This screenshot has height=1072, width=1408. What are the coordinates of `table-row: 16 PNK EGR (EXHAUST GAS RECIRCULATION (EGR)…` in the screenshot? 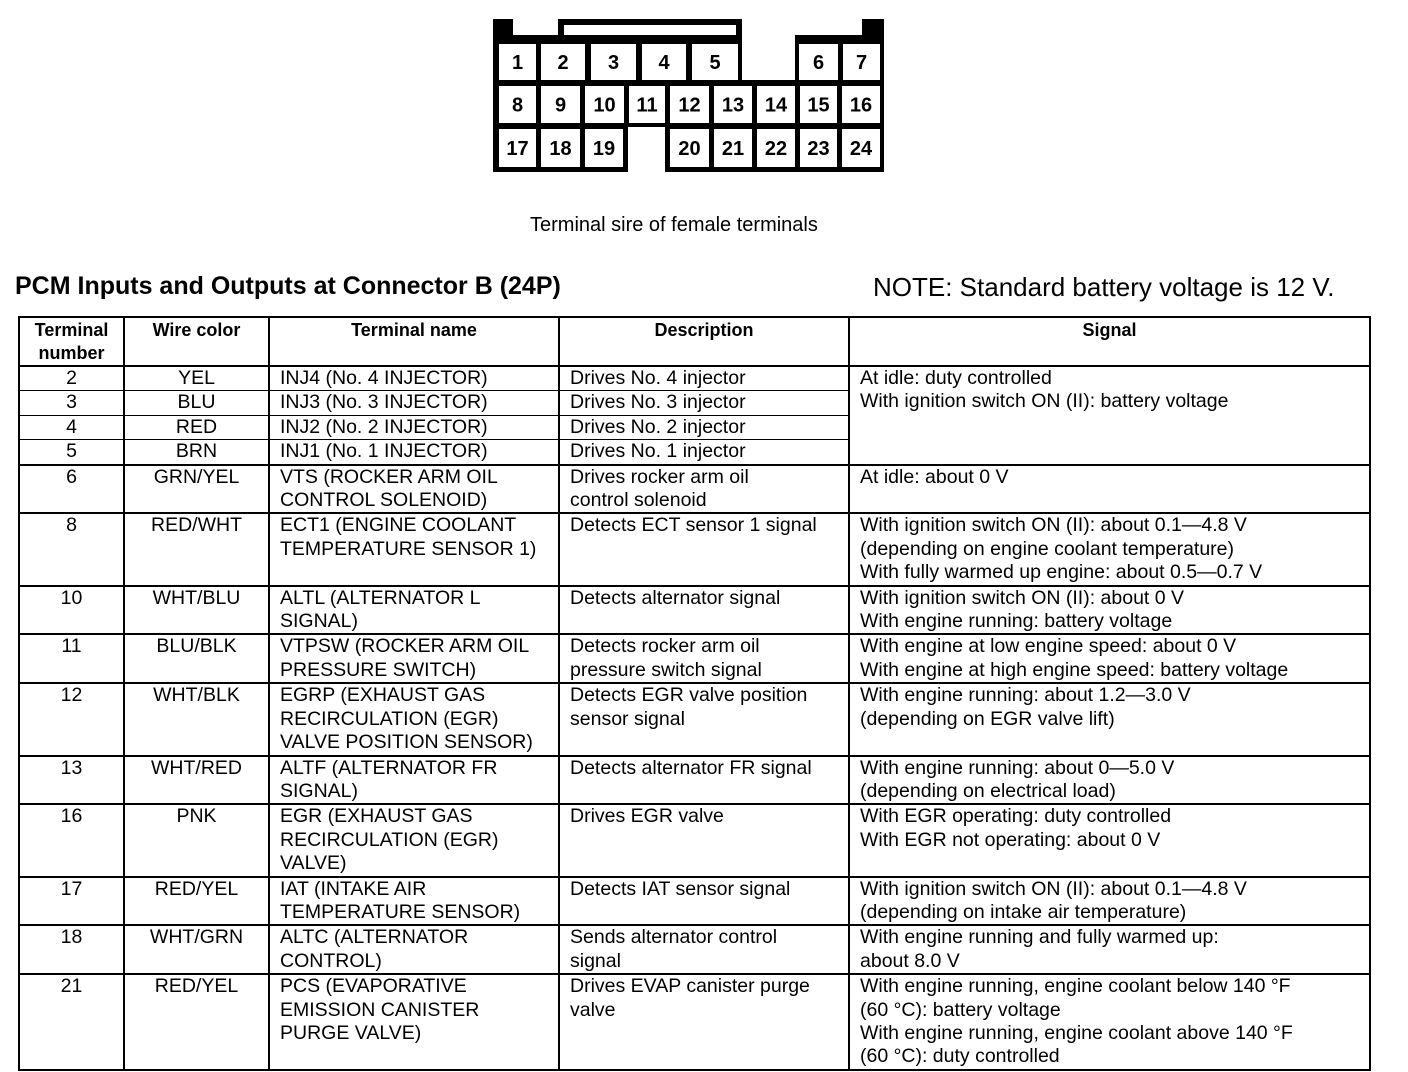 It's located at (694, 840).